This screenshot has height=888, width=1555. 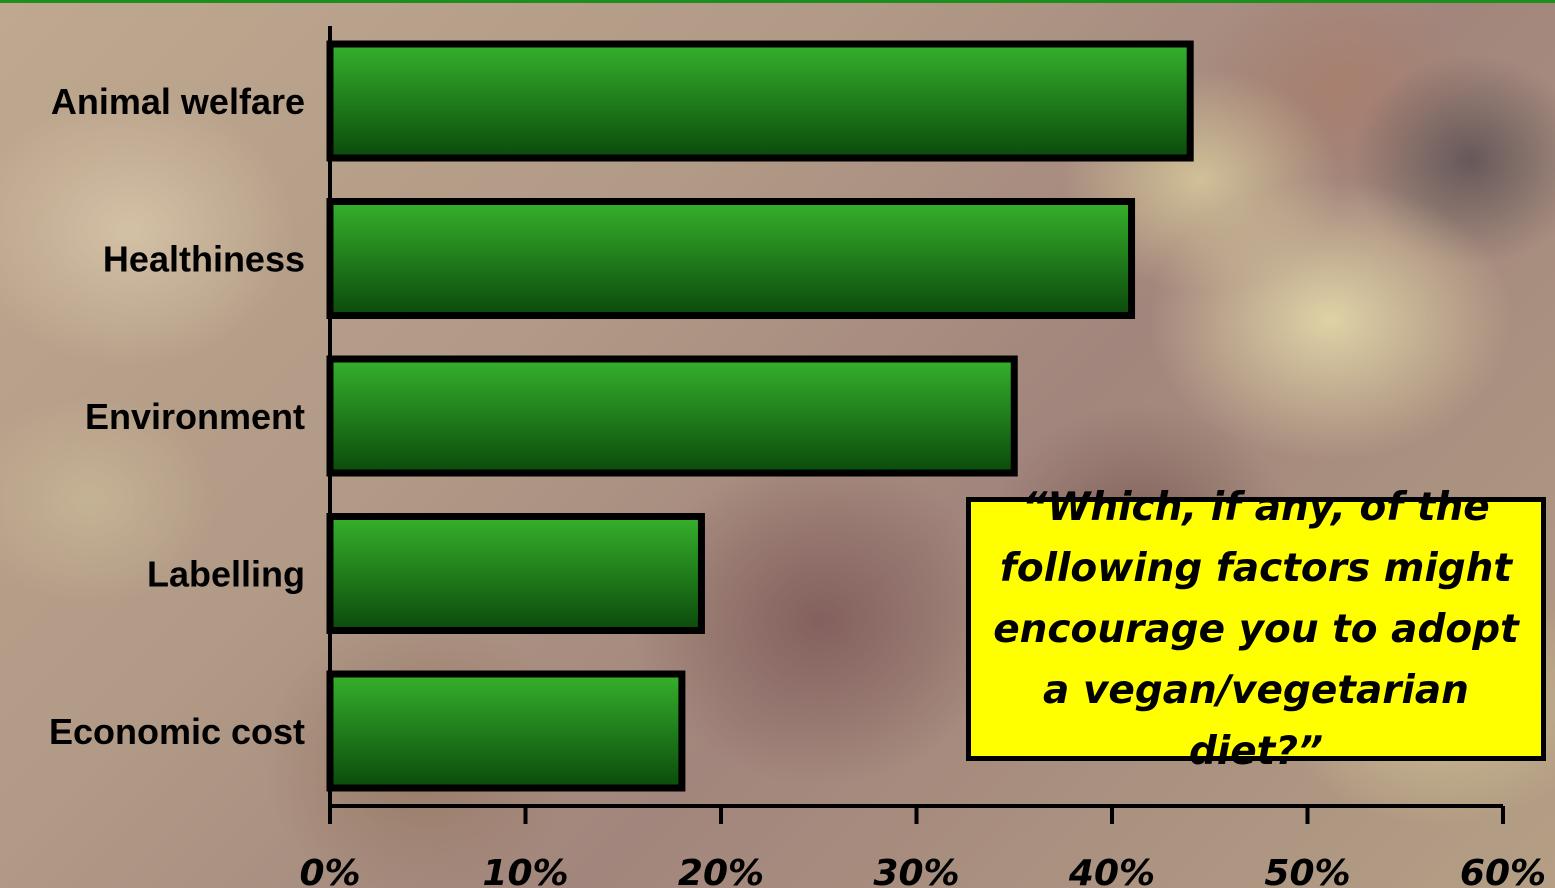 I want to click on category-label: Healthiness, so click(x=204, y=259).